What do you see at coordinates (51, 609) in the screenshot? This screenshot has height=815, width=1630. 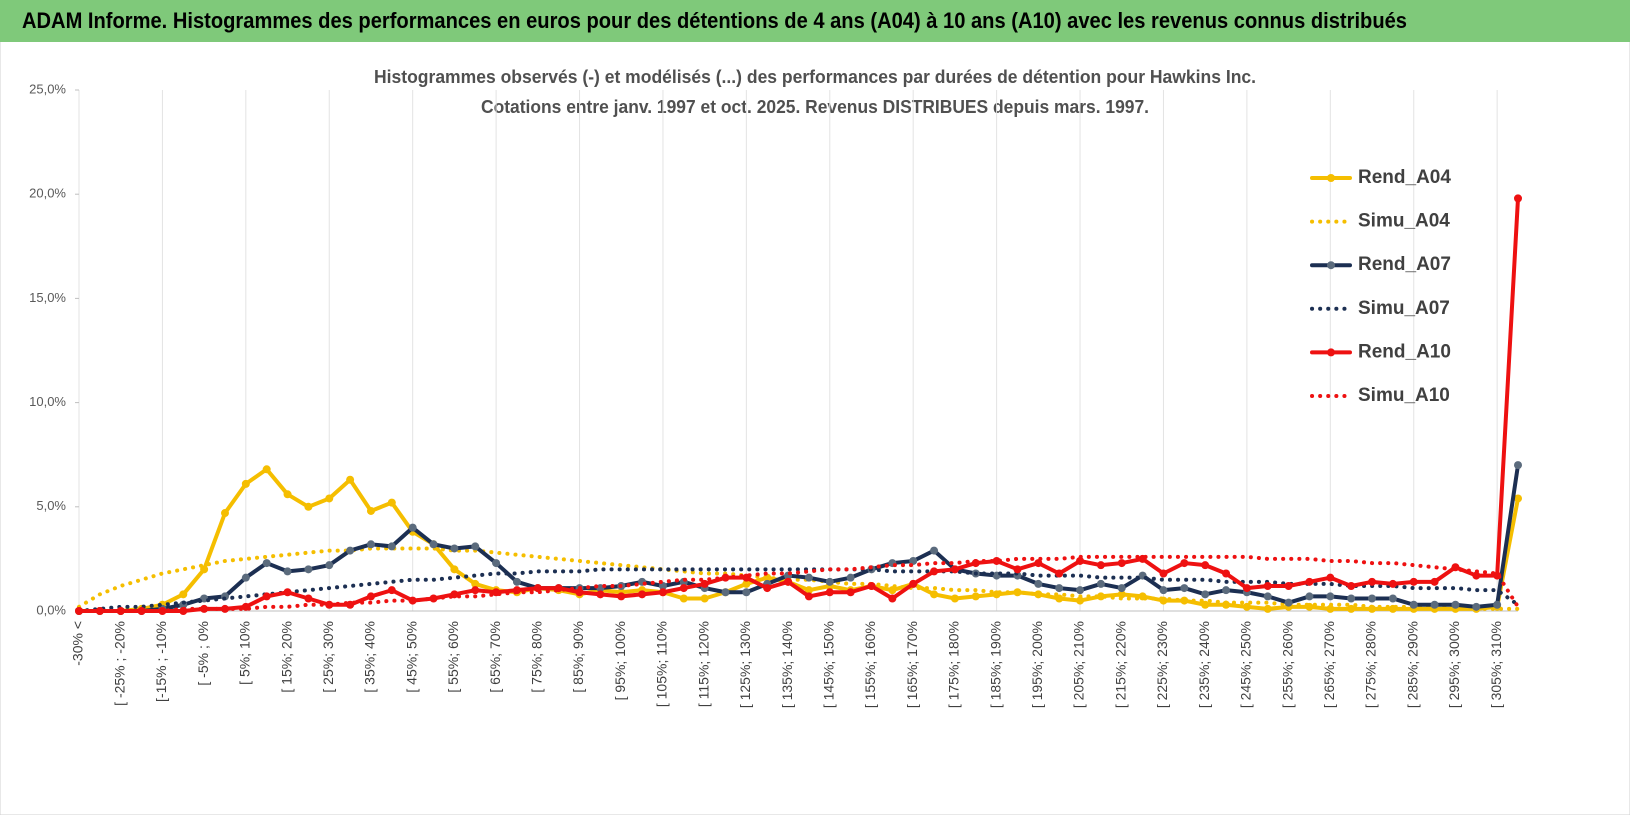 I see `y-tick-label: 0,0%` at bounding box center [51, 609].